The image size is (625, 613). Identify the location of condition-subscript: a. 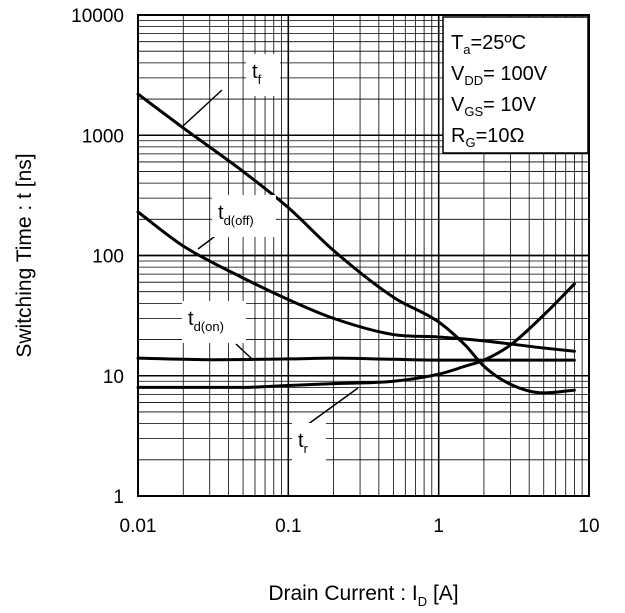
(467, 49).